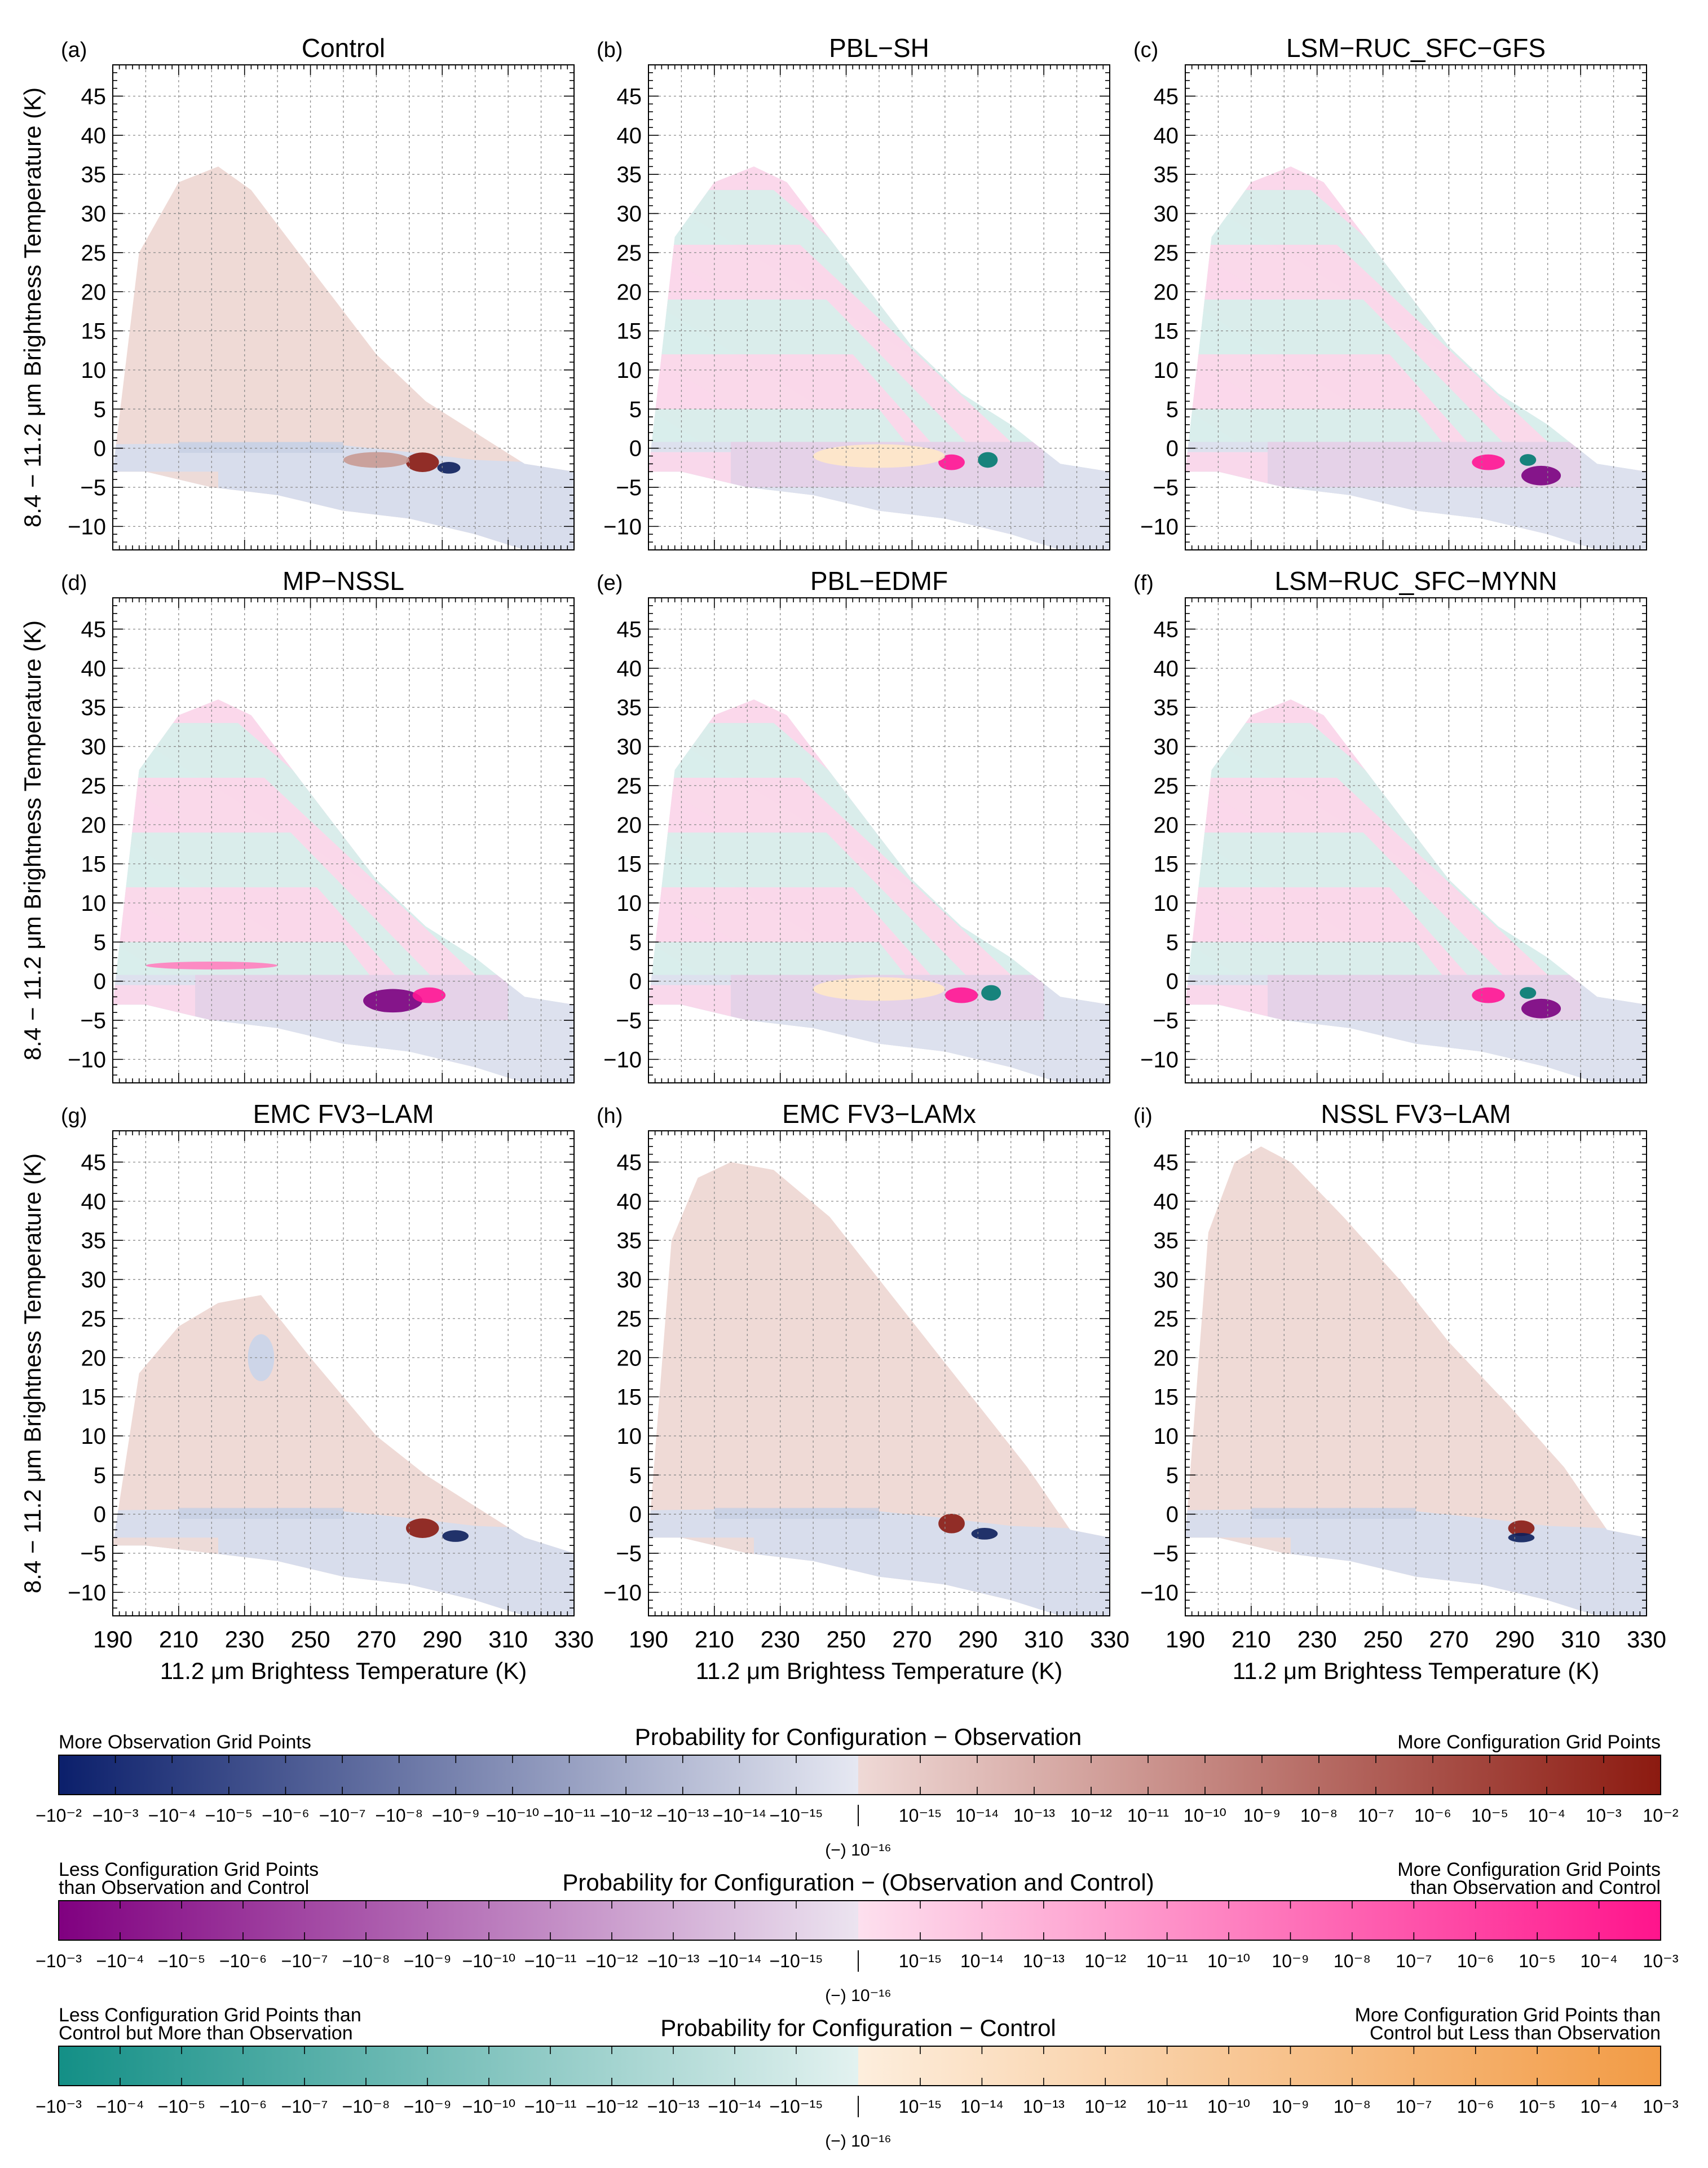  Describe the element at coordinates (1166, 331) in the screenshot. I see `y-tick-label: 15` at that location.